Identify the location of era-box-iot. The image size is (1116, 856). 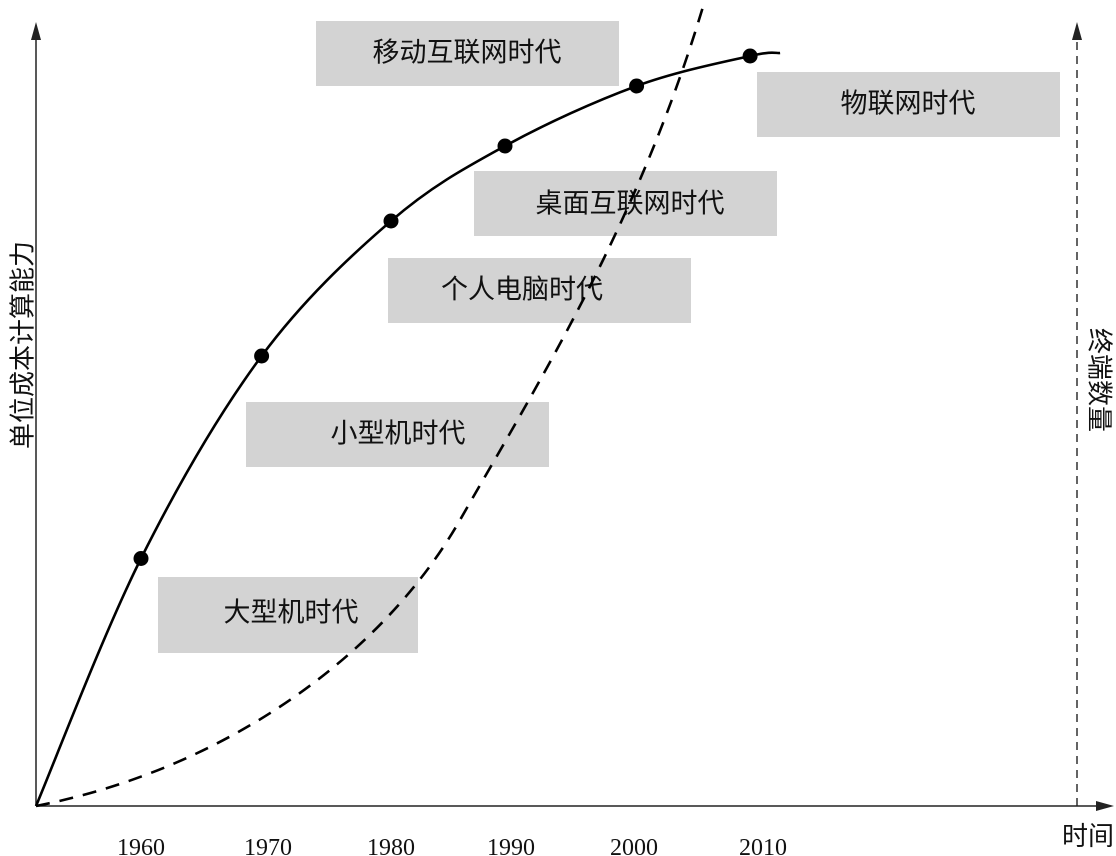
(908, 104).